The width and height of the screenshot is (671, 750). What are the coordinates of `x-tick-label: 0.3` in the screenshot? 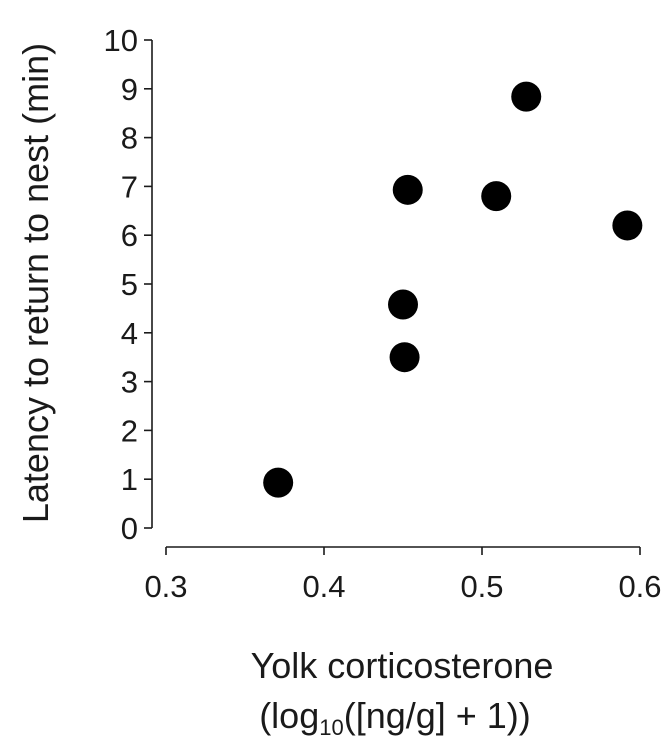 It's located at (165, 586).